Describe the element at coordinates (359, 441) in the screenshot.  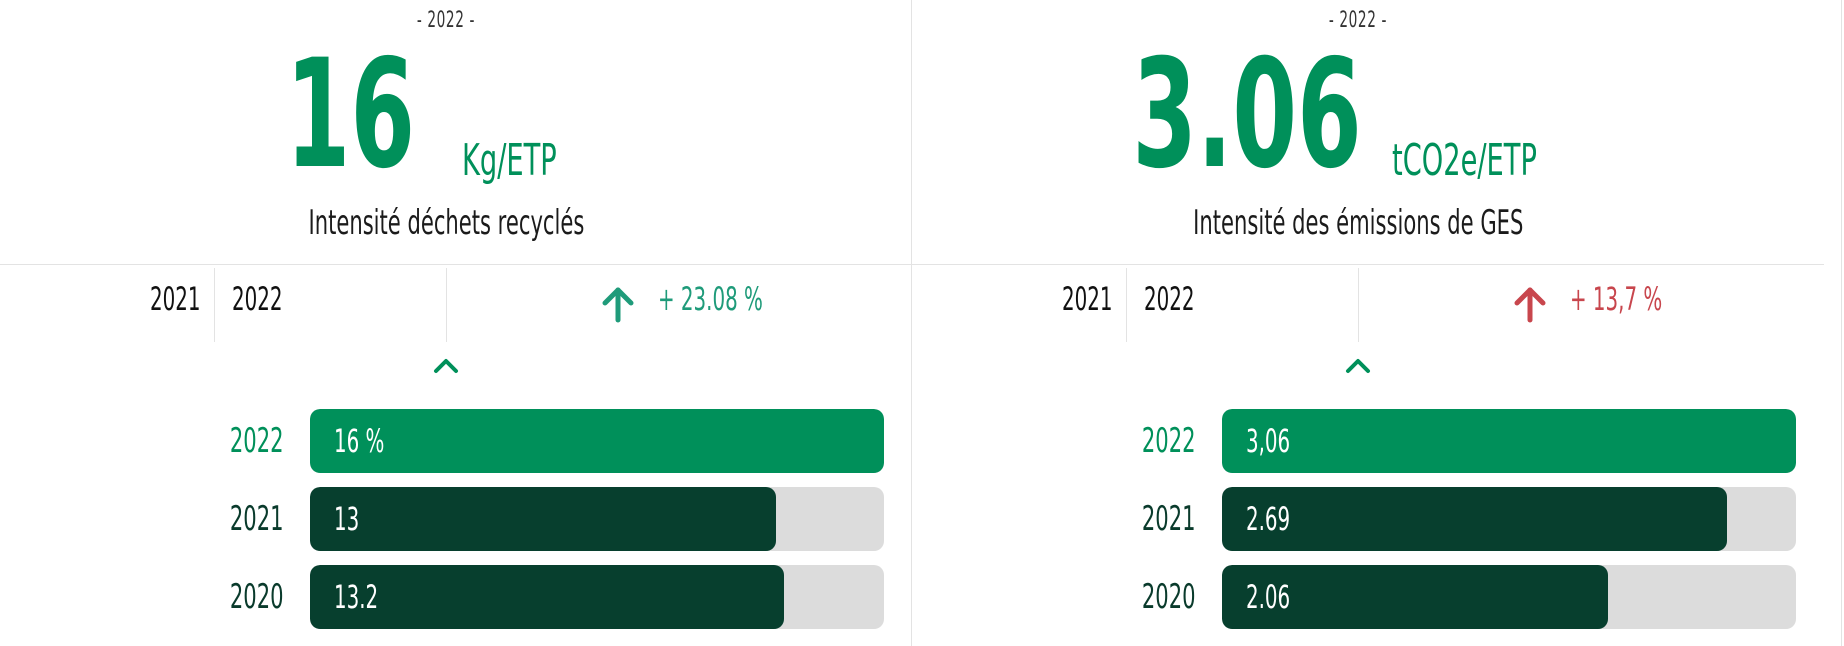
I see `bar-value-label: 16 %` at that location.